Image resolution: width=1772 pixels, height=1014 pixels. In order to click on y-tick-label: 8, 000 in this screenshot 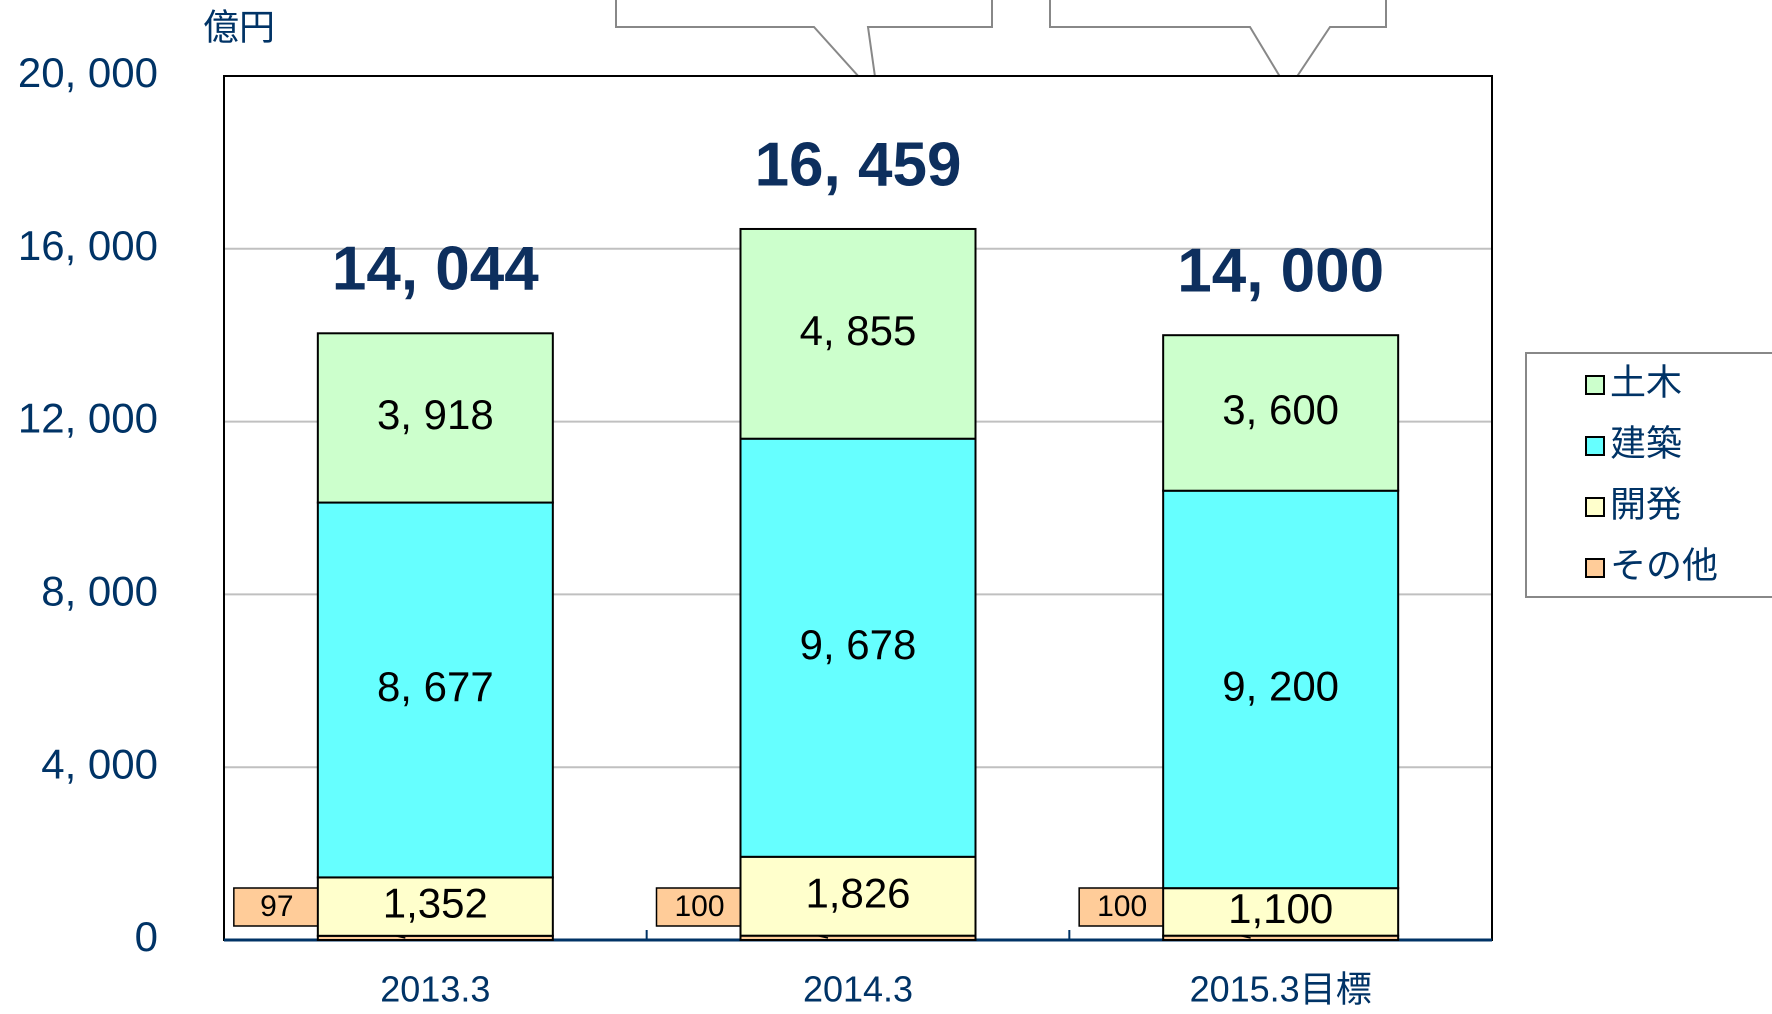, I will do `click(99, 590)`.